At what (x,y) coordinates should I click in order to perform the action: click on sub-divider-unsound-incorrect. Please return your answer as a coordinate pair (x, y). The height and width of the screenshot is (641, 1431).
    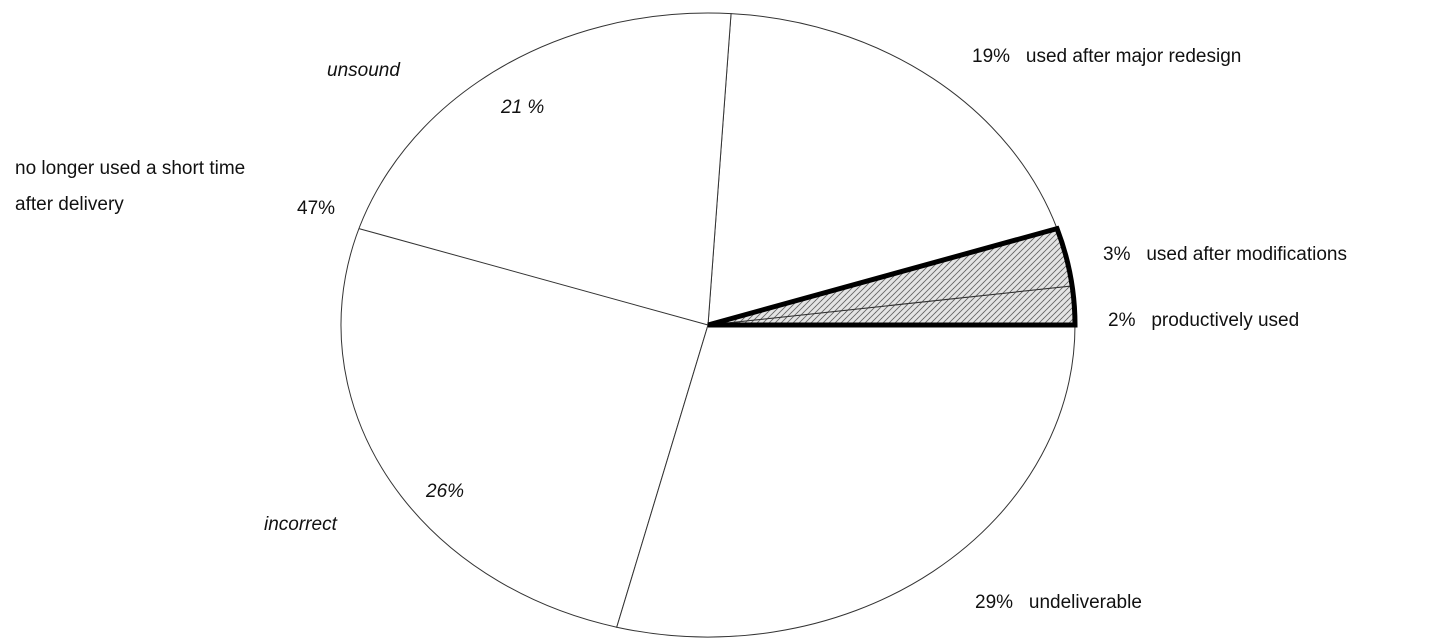
    Looking at the image, I should click on (533, 277).